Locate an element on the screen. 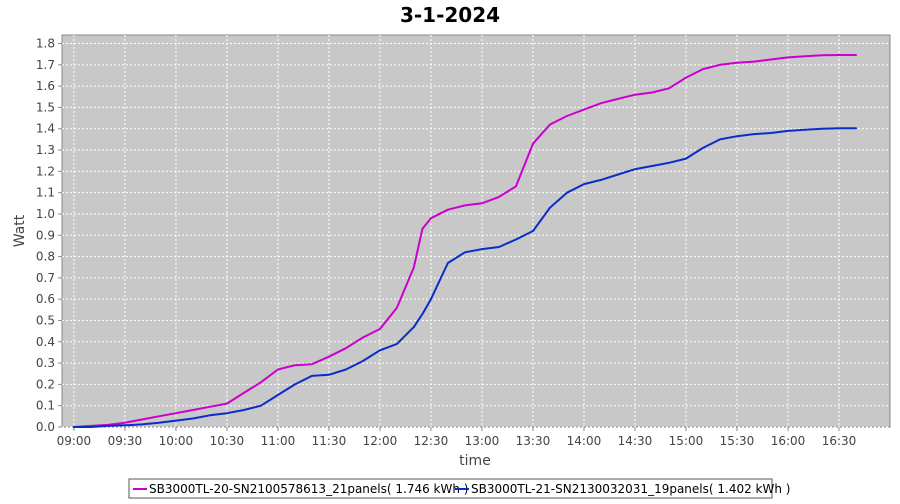 The height and width of the screenshot is (504, 900). x-tick-label: 10:00 is located at coordinates (176, 441).